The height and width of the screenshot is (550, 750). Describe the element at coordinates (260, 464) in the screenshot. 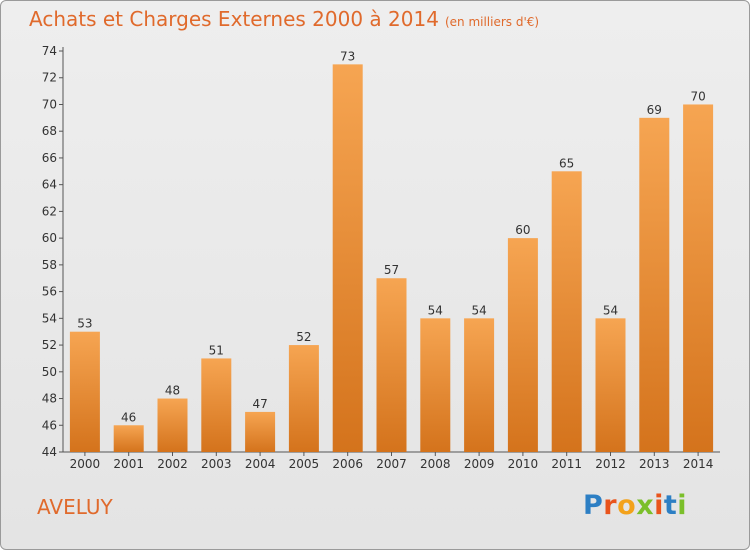

I see `x-tick-label: 2004` at that location.